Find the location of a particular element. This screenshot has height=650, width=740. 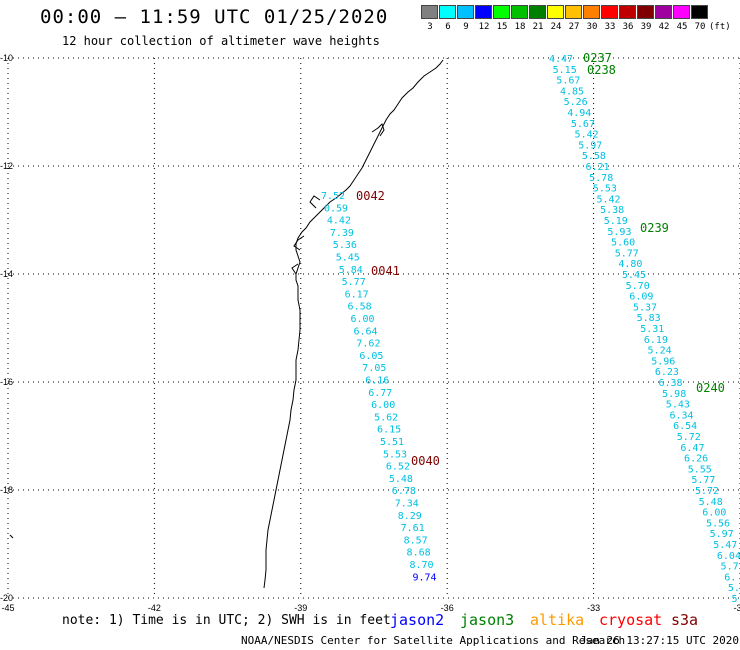

wave-height-value: 6.26 is located at coordinates (696, 459).